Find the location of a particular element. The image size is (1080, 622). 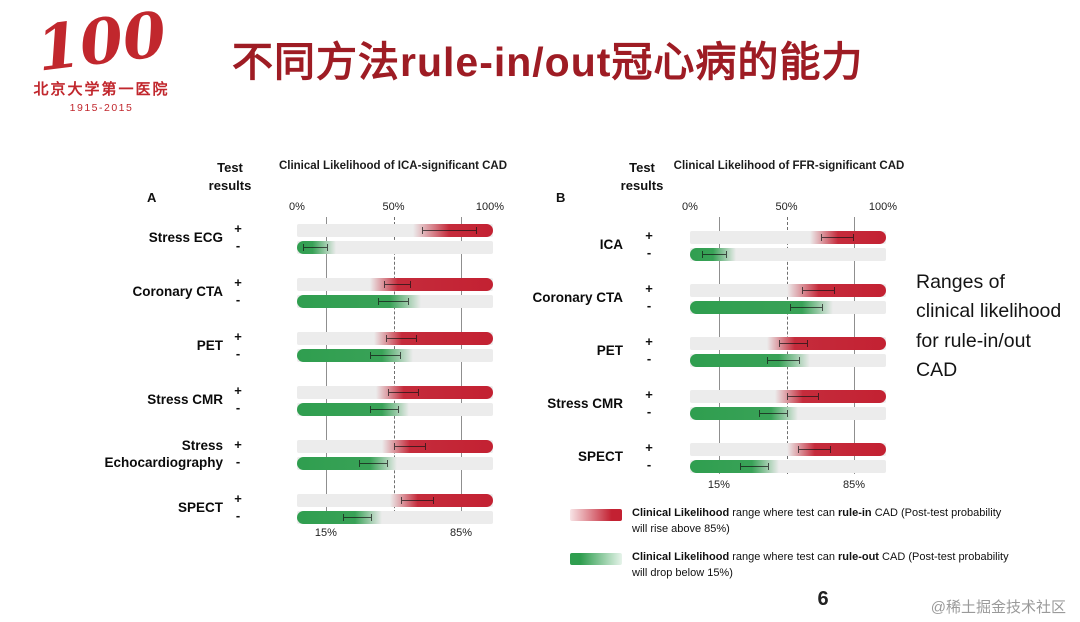

watermark: @稀土掘金技术社区 is located at coordinates (998, 607).